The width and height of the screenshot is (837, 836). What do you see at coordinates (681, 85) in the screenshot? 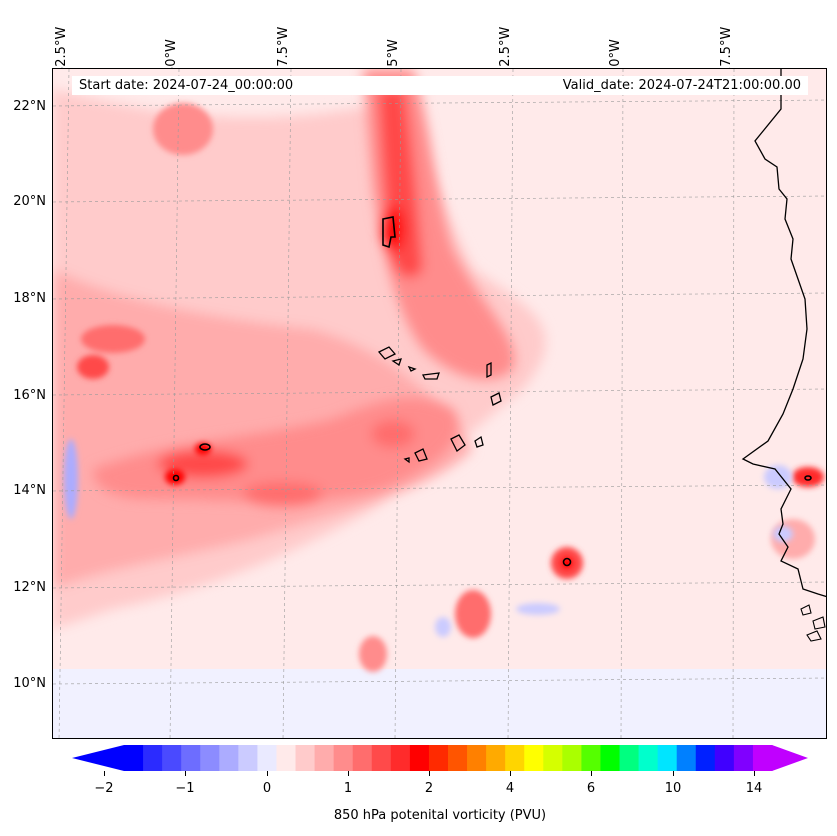
I see `valid-date-label: Valid_date: 2024-07-24T21:00:00.00` at bounding box center [681, 85].